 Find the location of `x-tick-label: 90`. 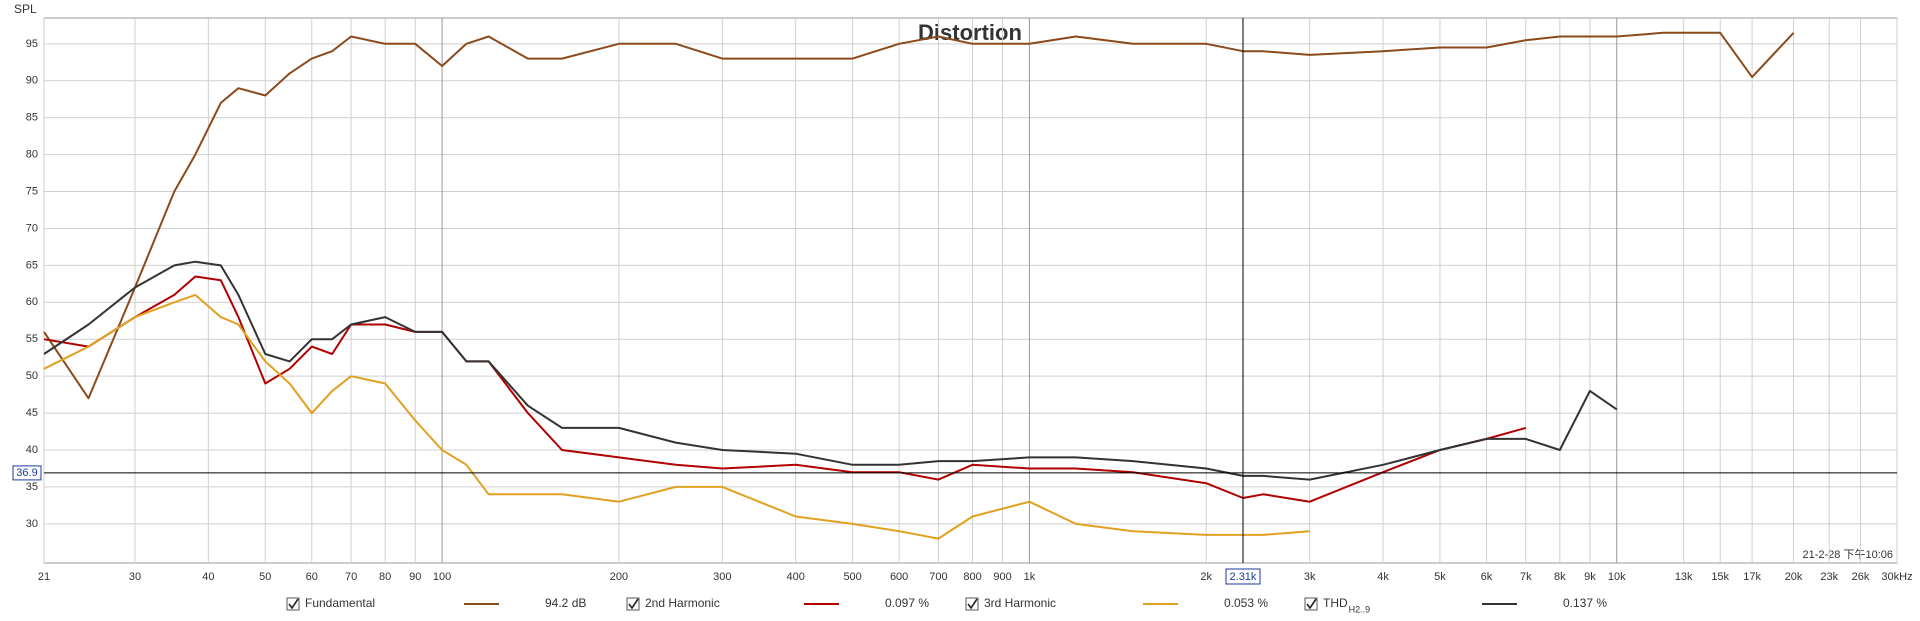

x-tick-label: 90 is located at coordinates (415, 577).